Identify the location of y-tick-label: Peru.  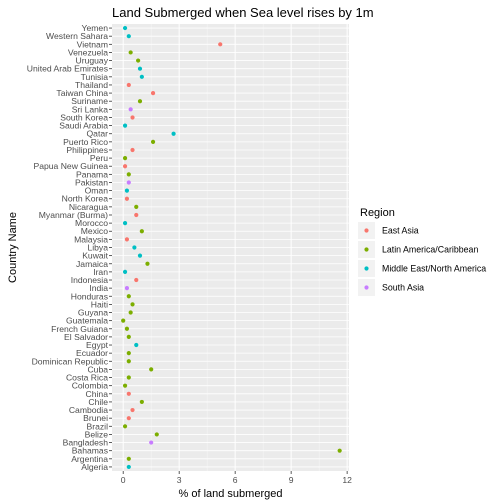
(99, 158).